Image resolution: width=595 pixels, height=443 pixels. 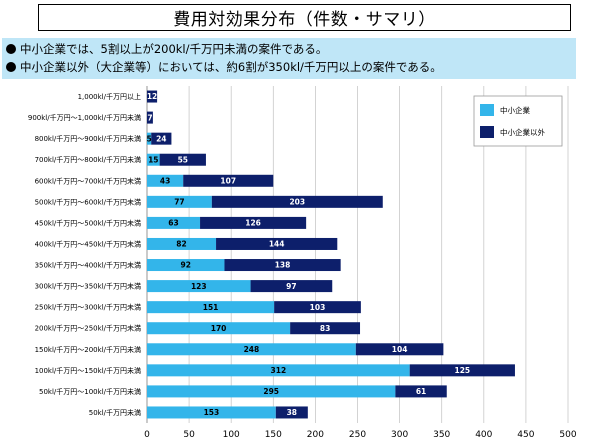 I want to click on category-label: 100kl/千万円～150kl/千万円未満, so click(x=88, y=370).